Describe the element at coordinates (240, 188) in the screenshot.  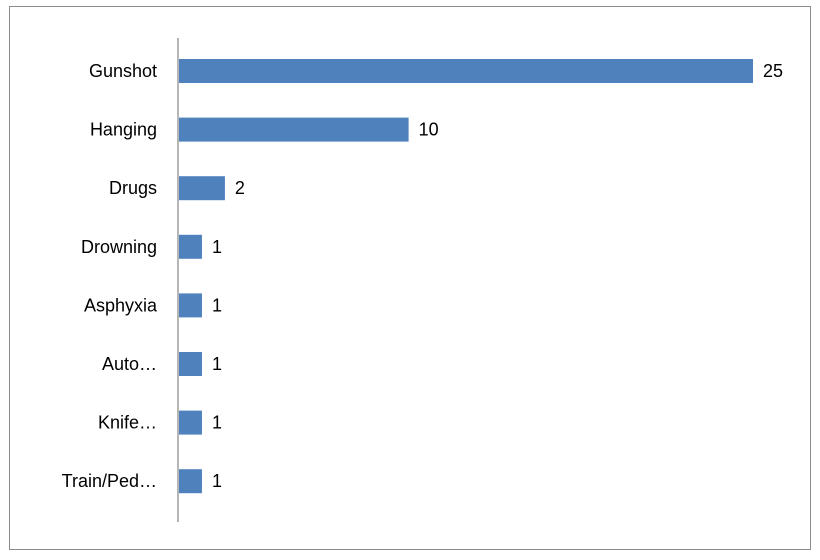
I see `value-label: 2` at that location.